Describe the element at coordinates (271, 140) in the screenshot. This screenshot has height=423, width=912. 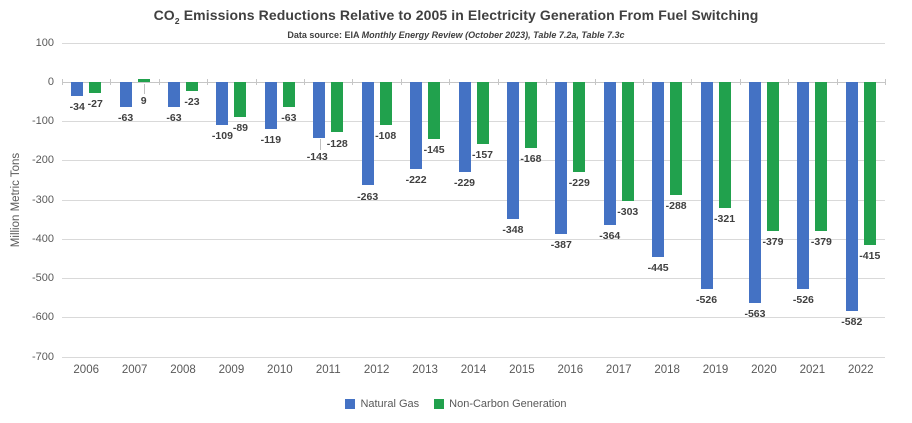
I see `data-label-natural-gas-2010: -119` at that location.